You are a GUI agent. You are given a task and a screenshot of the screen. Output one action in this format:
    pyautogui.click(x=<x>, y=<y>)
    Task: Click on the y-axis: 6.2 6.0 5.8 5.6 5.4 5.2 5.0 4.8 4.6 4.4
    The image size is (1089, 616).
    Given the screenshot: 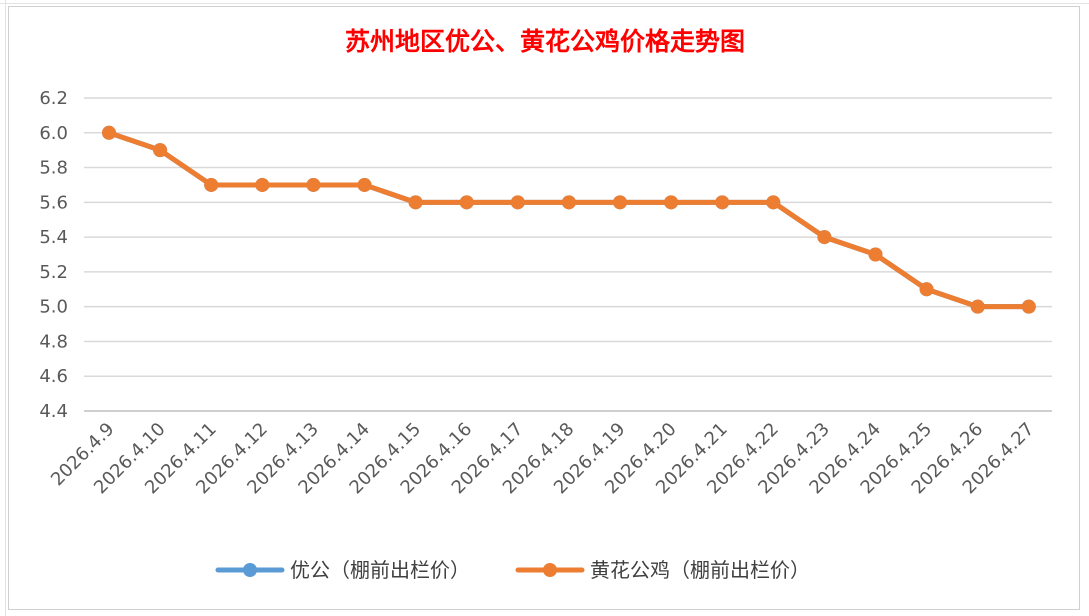 What is the action you would take?
    pyautogui.click(x=53, y=255)
    